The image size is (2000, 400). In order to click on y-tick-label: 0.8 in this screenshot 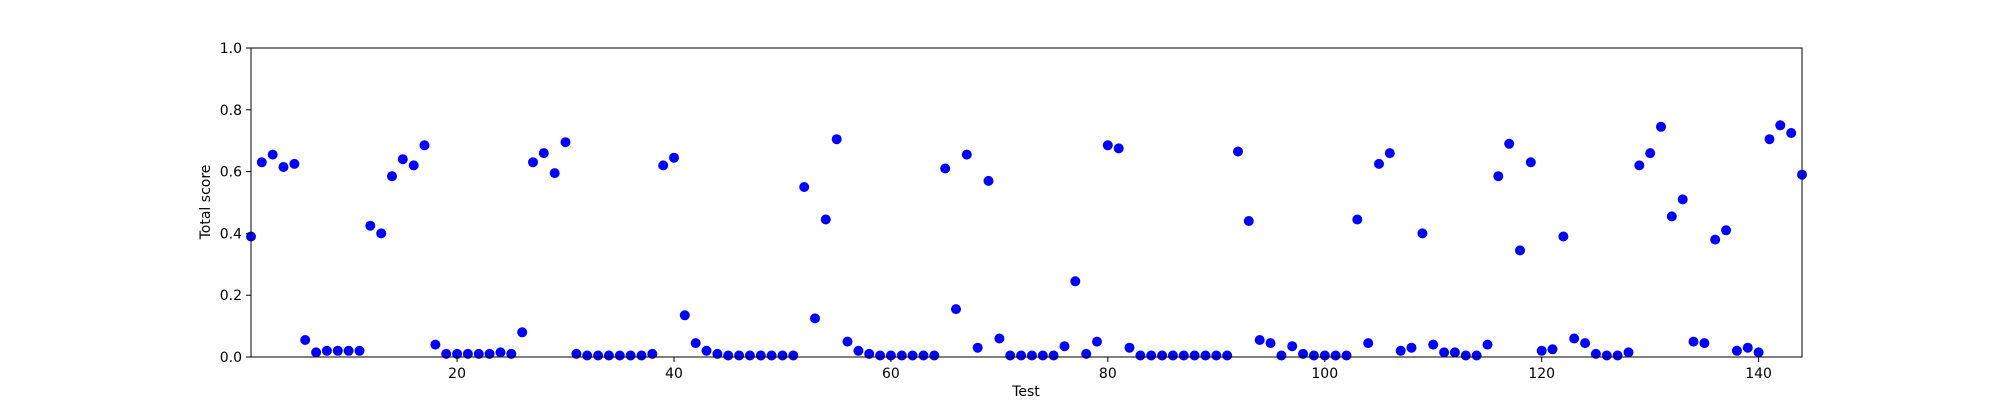, I will do `click(231, 111)`.